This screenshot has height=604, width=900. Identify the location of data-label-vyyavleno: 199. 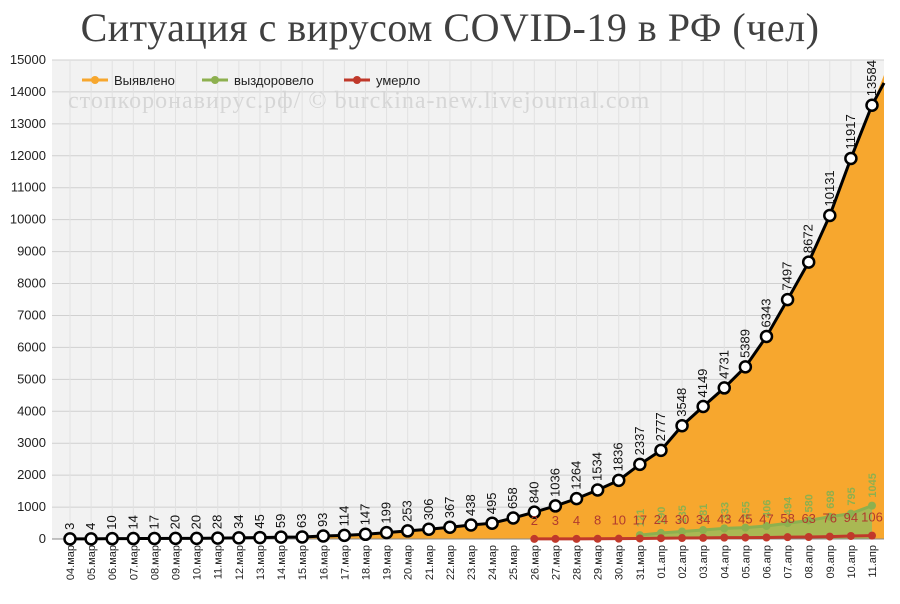
(386, 513).